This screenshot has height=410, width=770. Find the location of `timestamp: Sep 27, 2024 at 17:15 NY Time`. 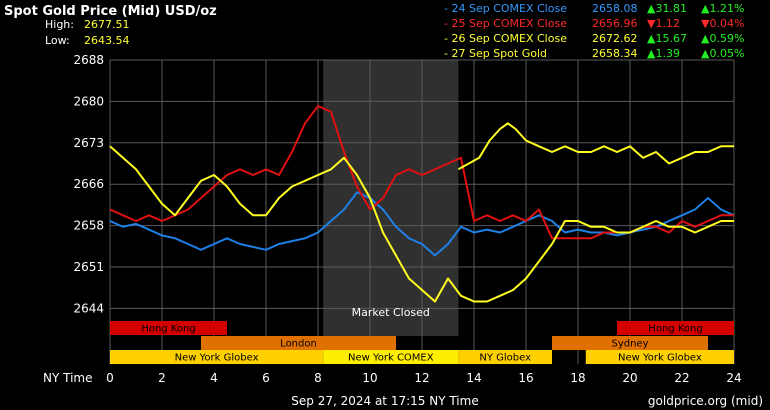

timestamp: Sep 27, 2024 at 17:15 NY Time is located at coordinates (384, 401).